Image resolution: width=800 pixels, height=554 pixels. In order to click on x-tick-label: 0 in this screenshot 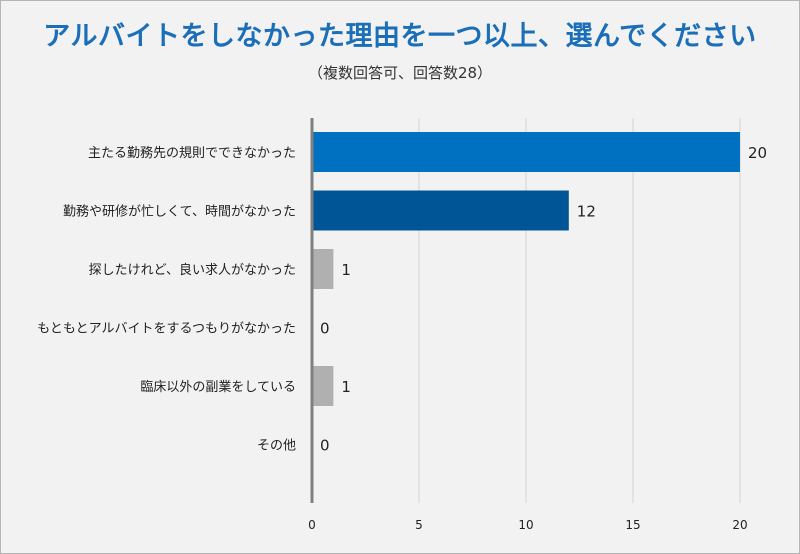, I will do `click(312, 525)`.